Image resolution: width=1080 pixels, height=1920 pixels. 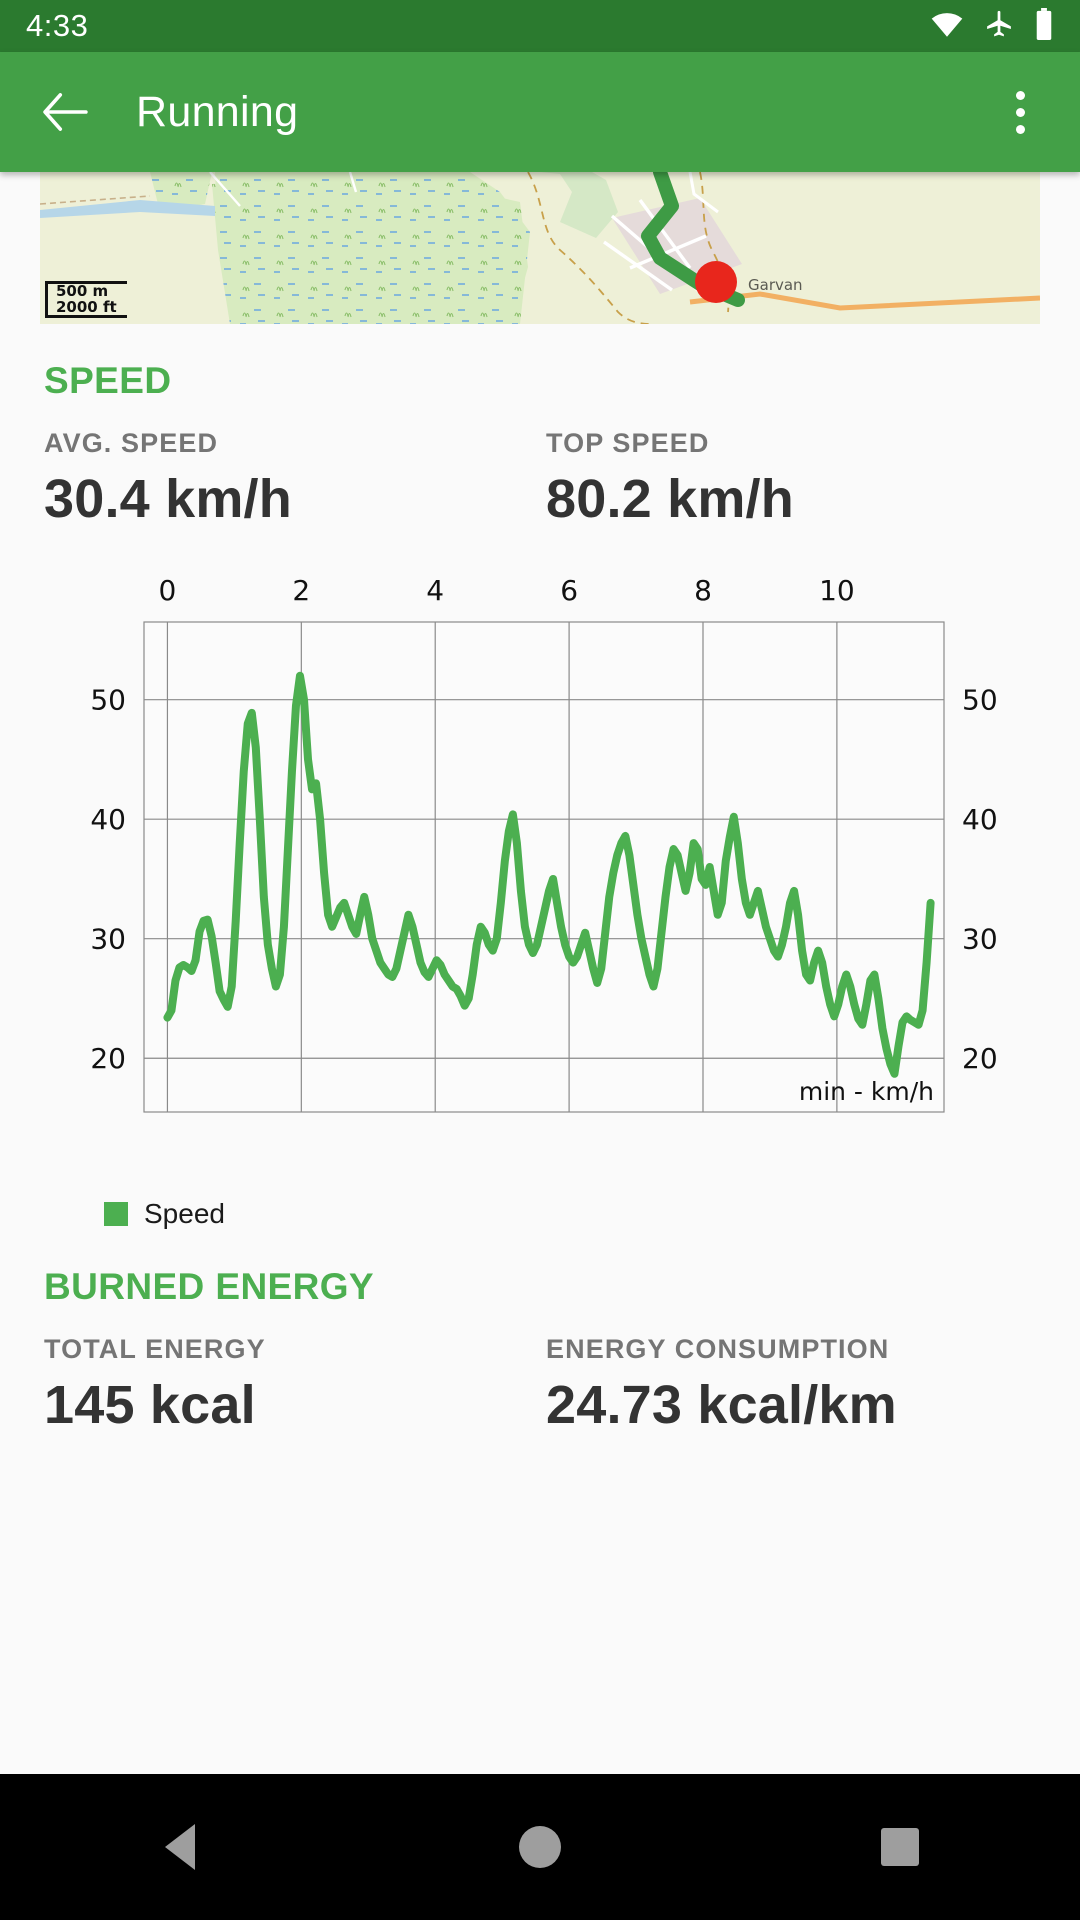 What do you see at coordinates (150, 1405) in the screenshot?
I see `total-energy-value: 145 kcal` at bounding box center [150, 1405].